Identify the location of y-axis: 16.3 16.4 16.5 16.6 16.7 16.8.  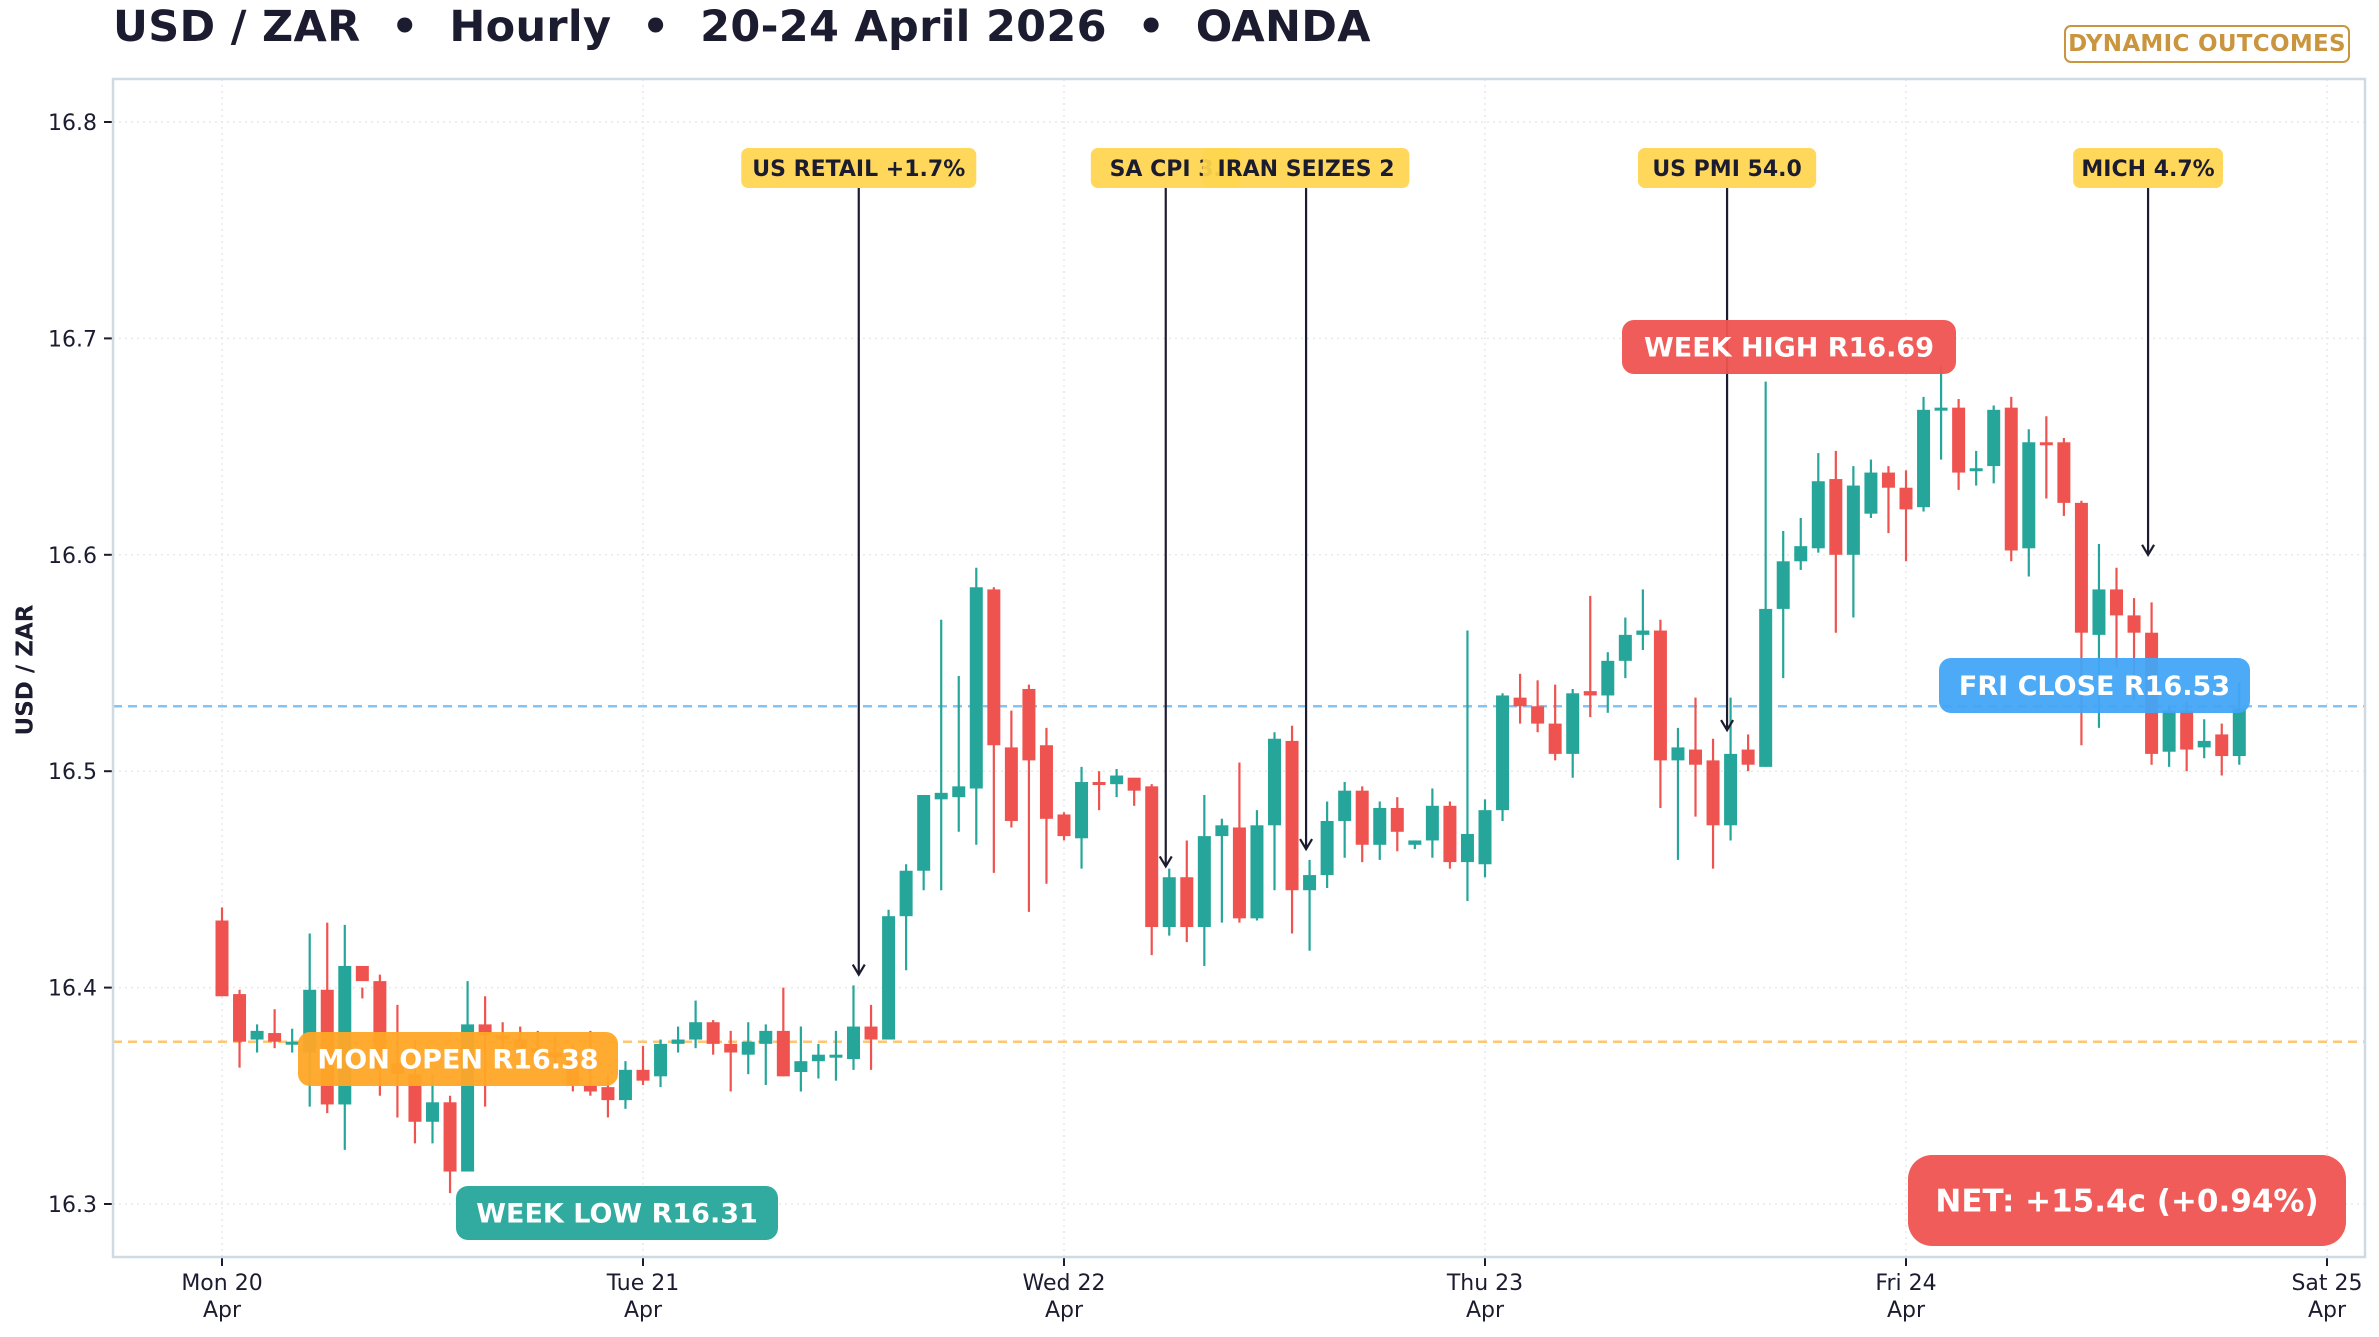
(80, 664).